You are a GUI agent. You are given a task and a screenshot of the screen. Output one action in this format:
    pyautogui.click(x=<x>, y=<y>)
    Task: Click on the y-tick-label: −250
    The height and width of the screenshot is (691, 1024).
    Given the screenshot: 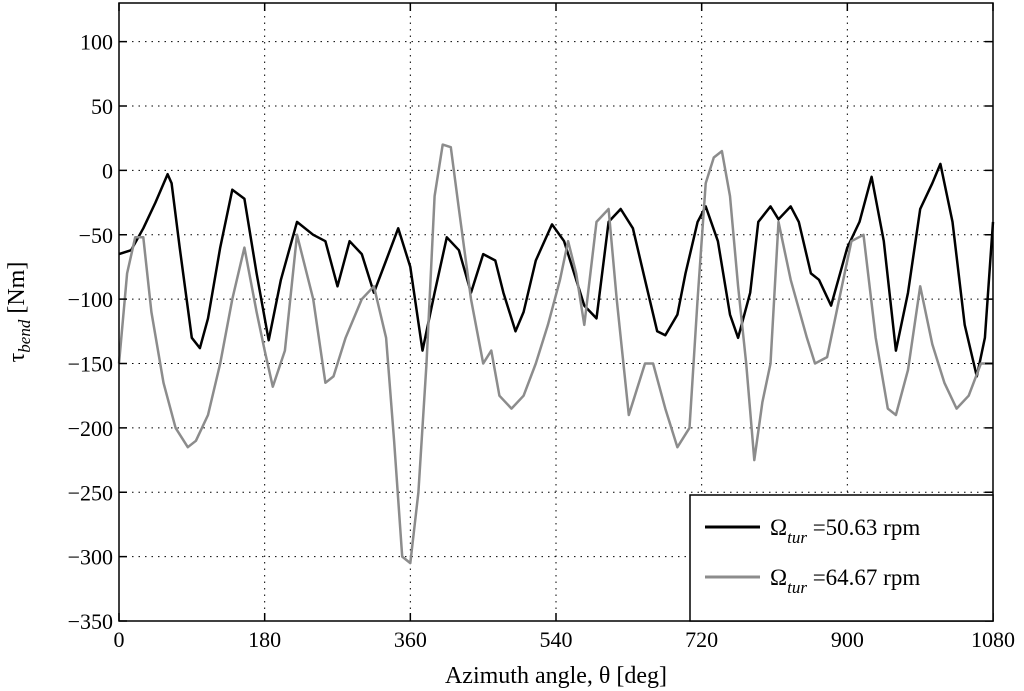 What is the action you would take?
    pyautogui.click(x=90, y=492)
    